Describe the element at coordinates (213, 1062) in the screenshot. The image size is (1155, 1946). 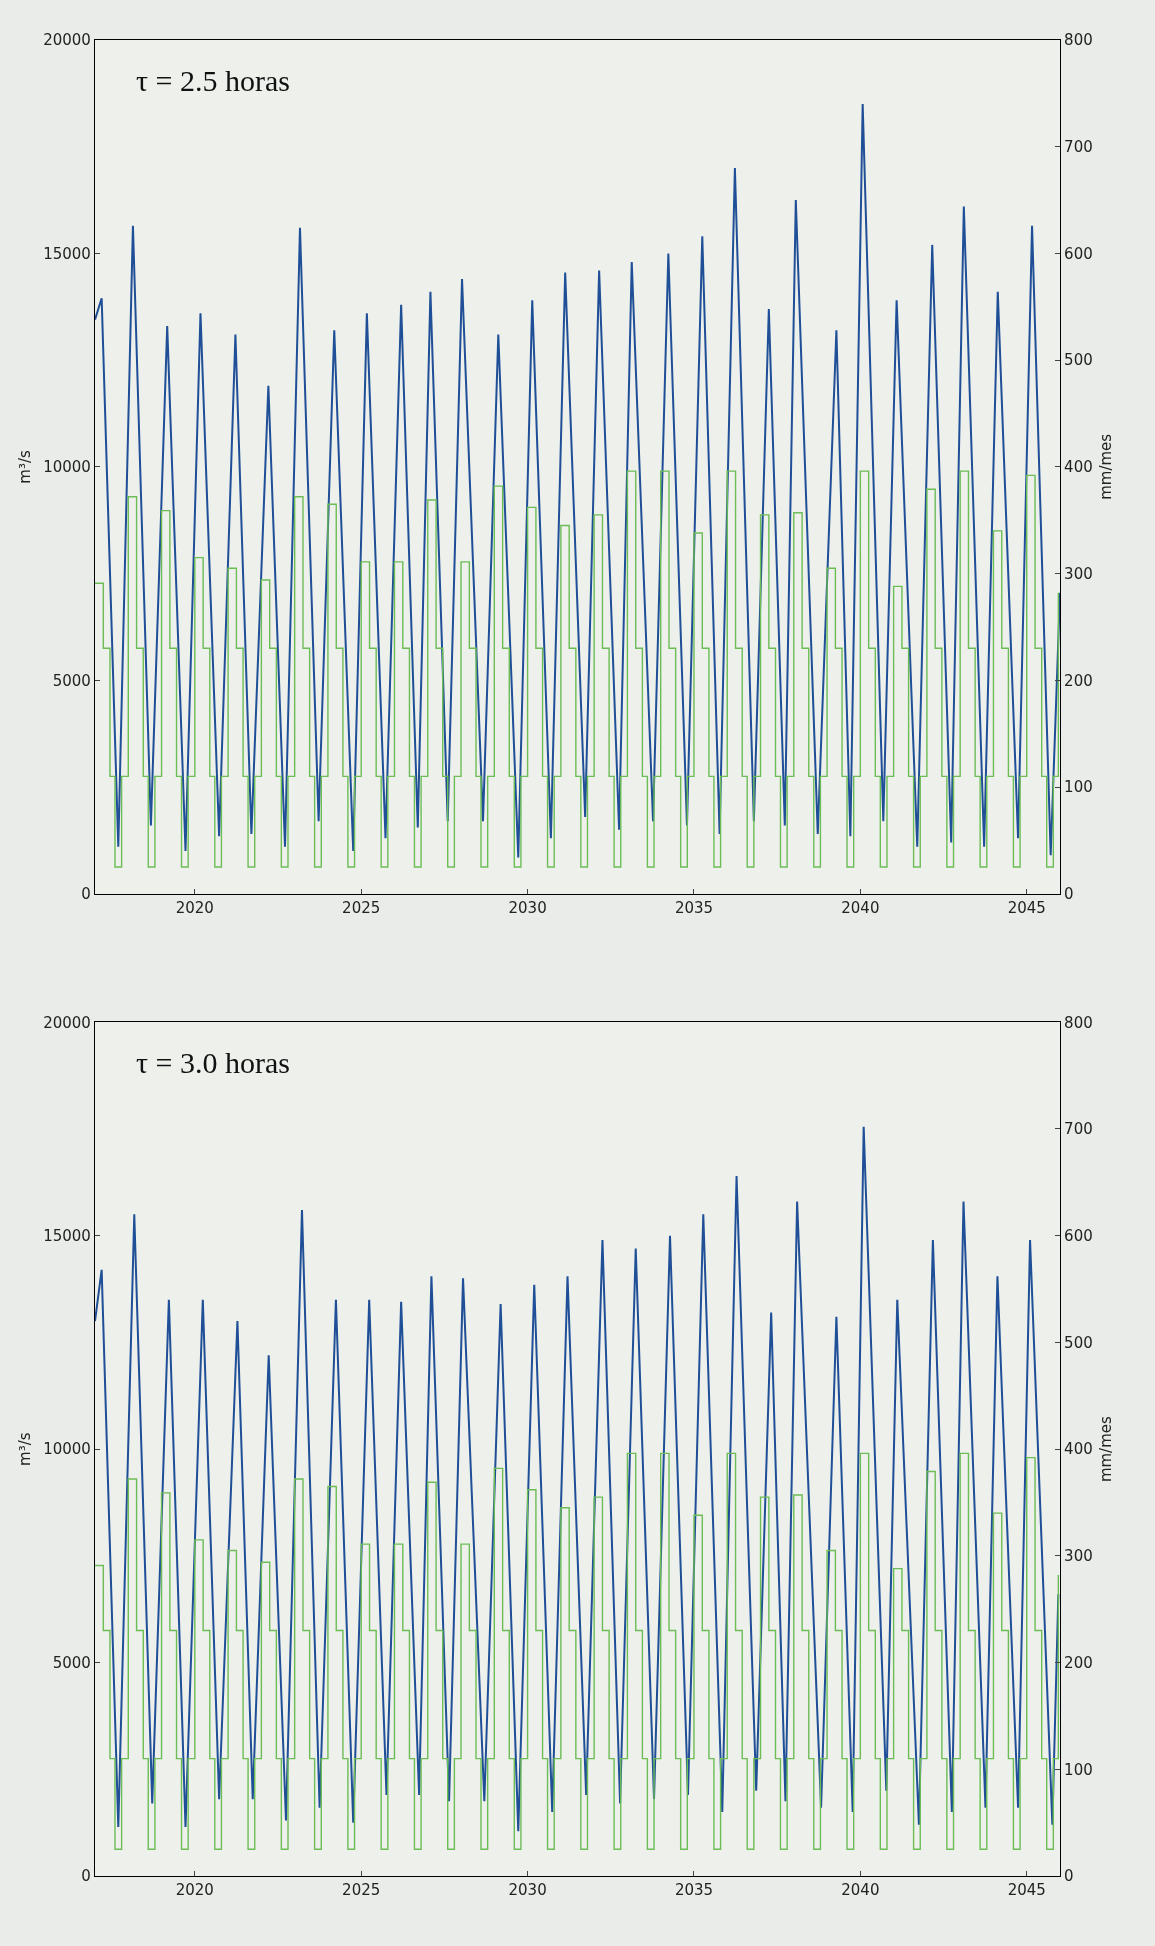
I see `text: τ = 3.0 horas` at that location.